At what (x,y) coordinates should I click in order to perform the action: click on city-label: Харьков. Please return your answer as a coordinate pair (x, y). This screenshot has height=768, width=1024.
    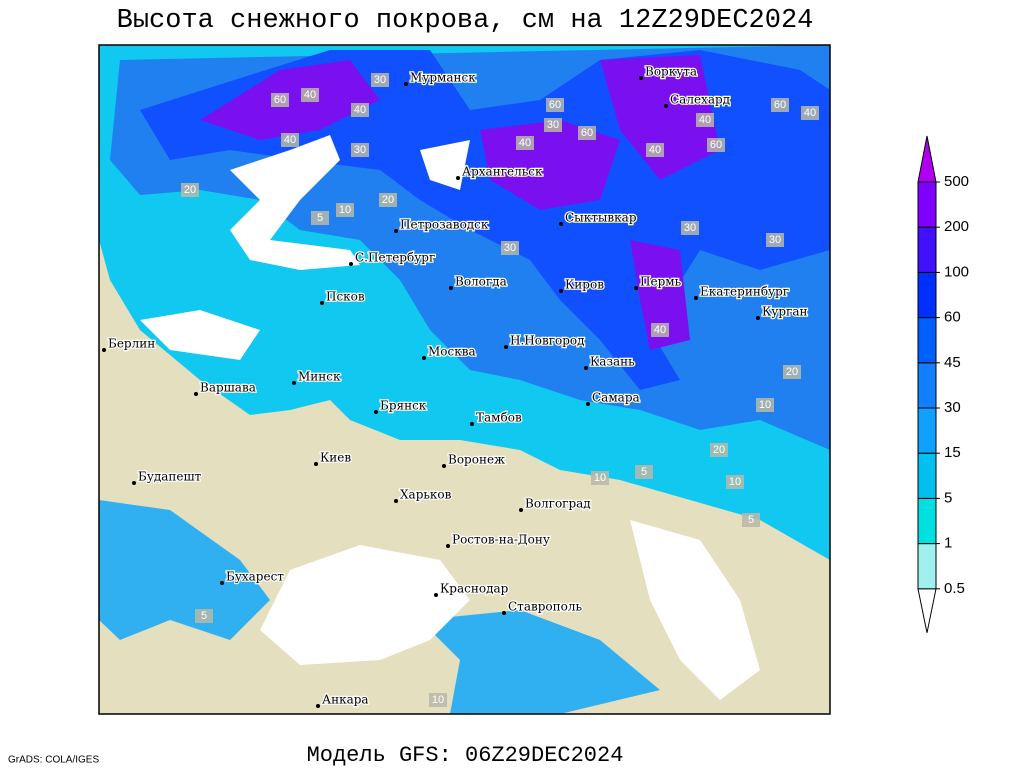
    Looking at the image, I should click on (426, 495).